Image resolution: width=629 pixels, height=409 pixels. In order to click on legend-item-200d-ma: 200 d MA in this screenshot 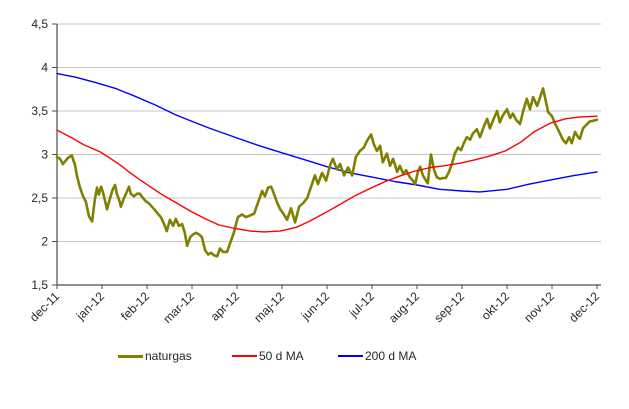, I will do `click(377, 356)`.